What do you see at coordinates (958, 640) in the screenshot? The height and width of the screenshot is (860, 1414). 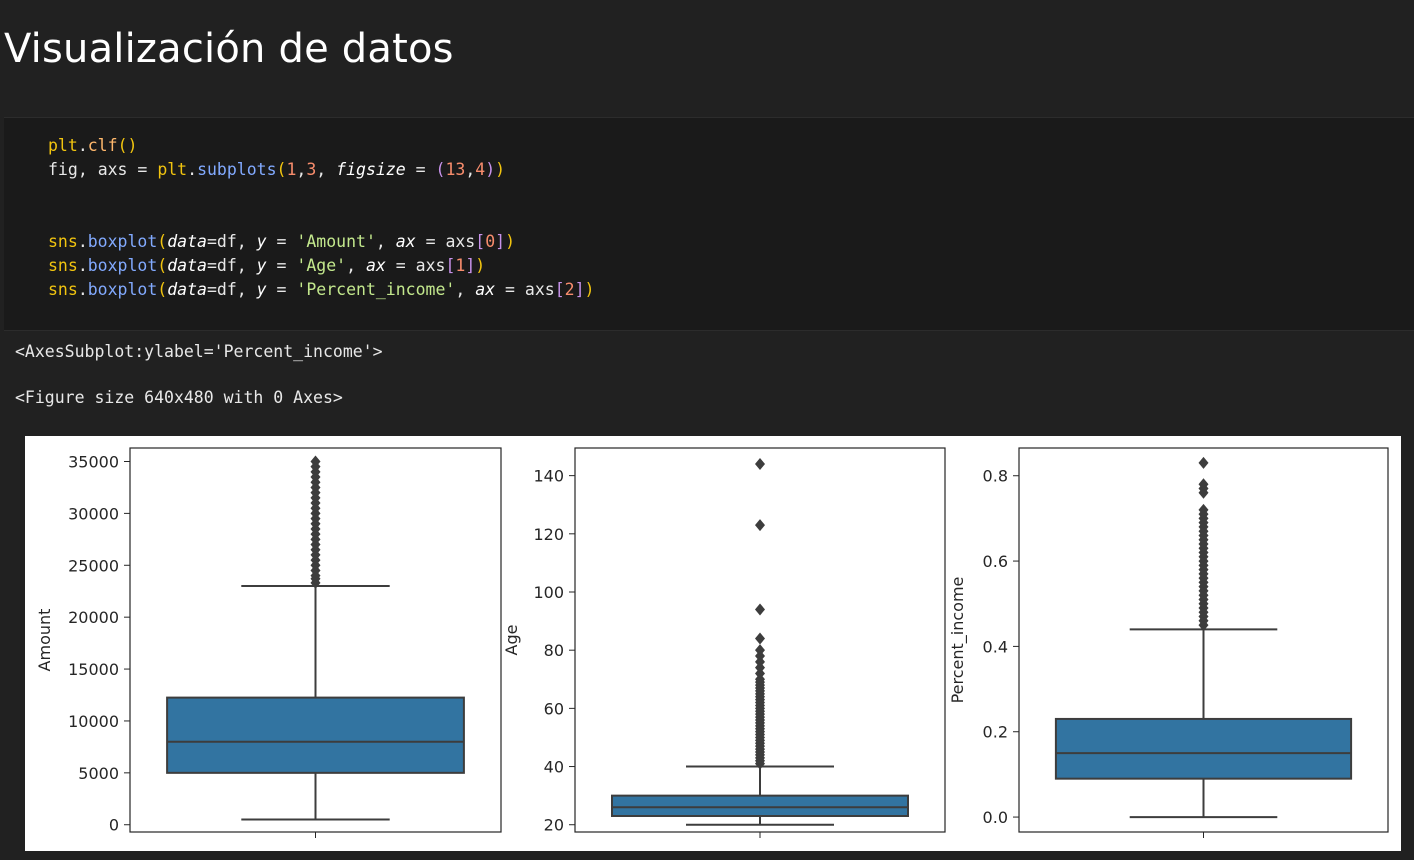 I see `y-axis-label: Percent_income` at bounding box center [958, 640].